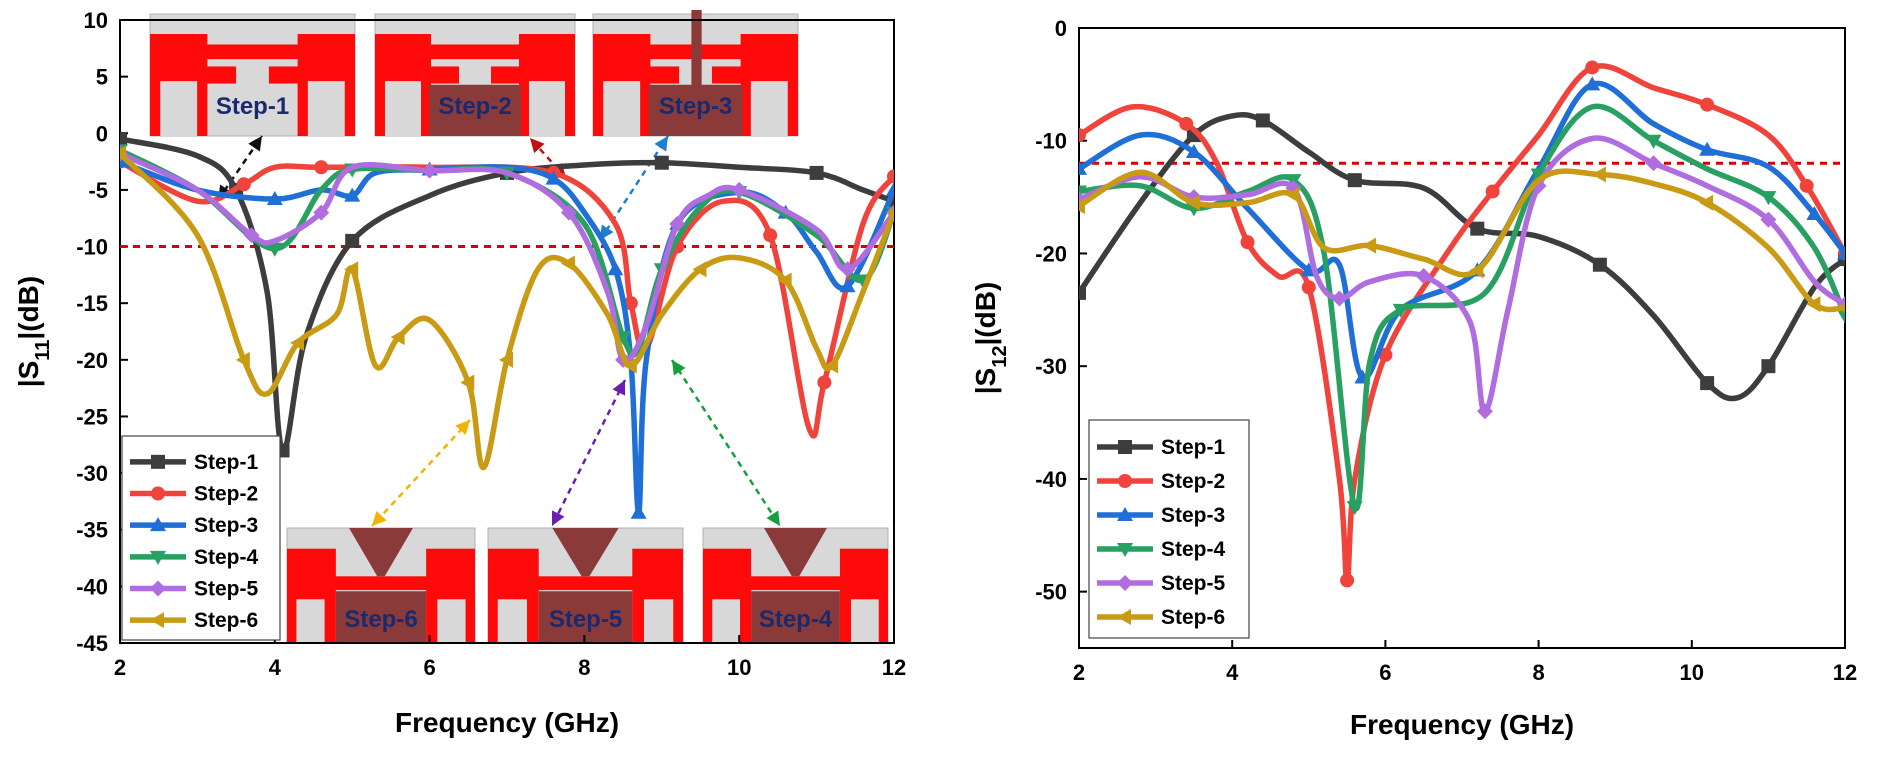 The height and width of the screenshot is (768, 1881). Describe the element at coordinates (252, 106) in the screenshot. I see `inset-label: Step-1` at that location.